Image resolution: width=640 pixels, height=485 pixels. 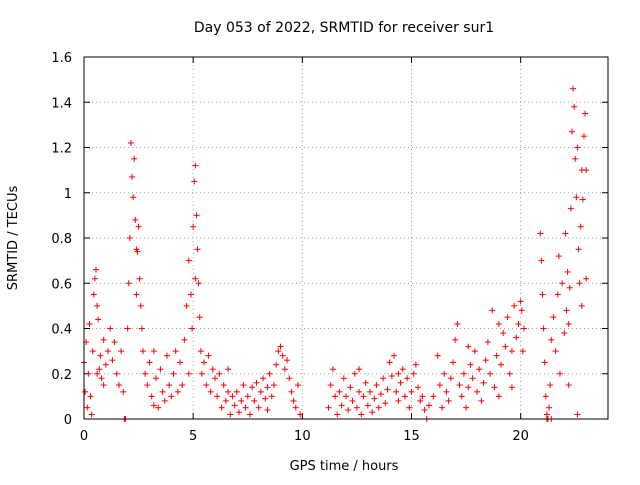 What do you see at coordinates (302, 436) in the screenshot?
I see `x-tick-label: 10` at bounding box center [302, 436].